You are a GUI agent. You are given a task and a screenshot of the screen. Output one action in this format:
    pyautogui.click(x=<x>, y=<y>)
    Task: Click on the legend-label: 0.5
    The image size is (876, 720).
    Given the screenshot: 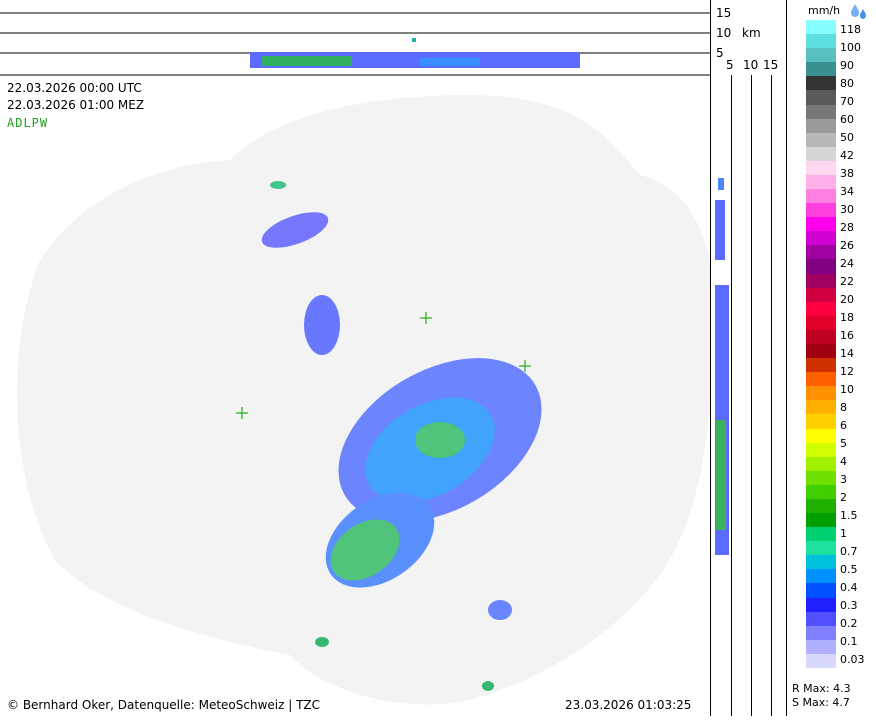 What is the action you would take?
    pyautogui.click(x=849, y=569)
    